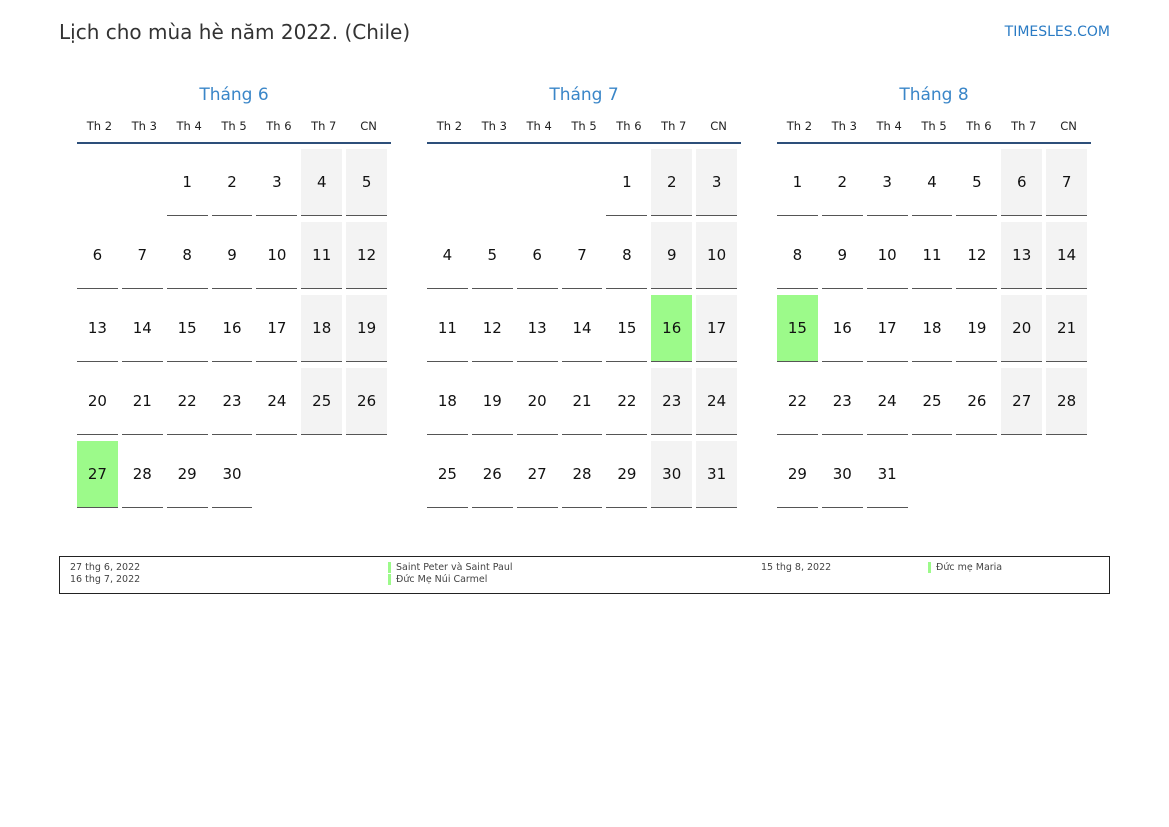 This screenshot has width=1169, height=827. What do you see at coordinates (934, 95) in the screenshot?
I see `month-title: Tháng 8` at bounding box center [934, 95].